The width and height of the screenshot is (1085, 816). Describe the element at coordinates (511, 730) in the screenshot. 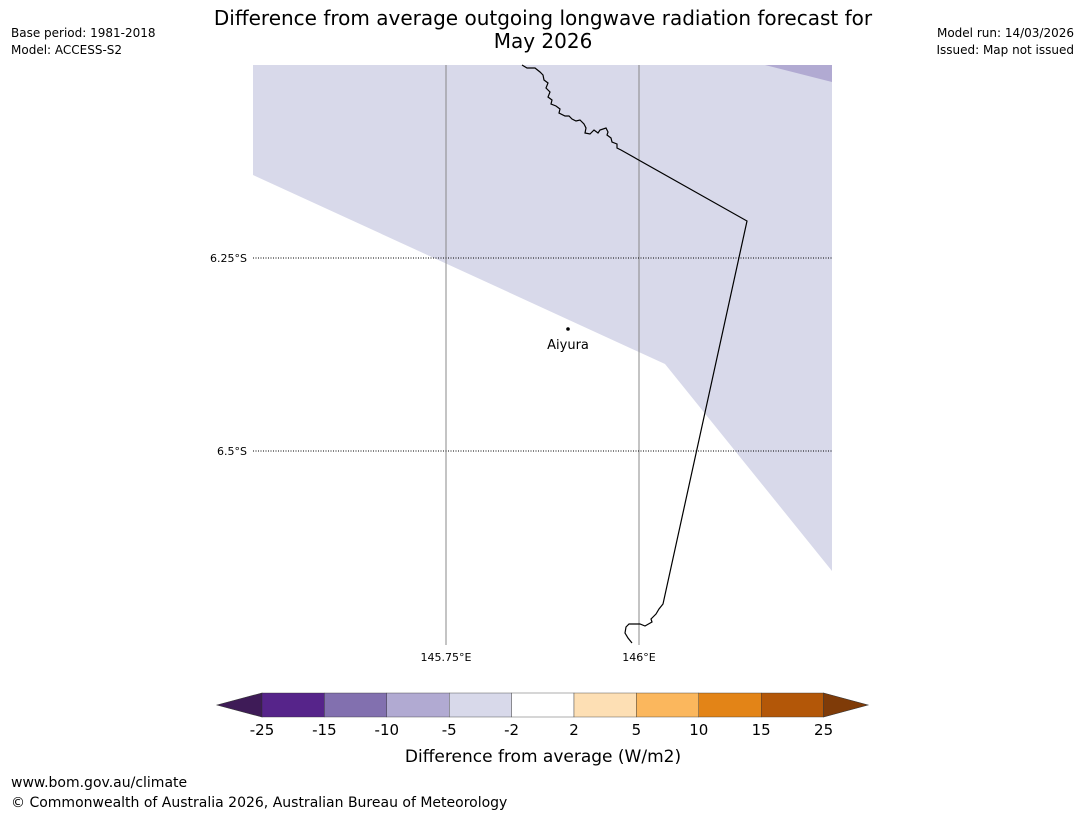

I see `colorbar-tick: -2` at that location.